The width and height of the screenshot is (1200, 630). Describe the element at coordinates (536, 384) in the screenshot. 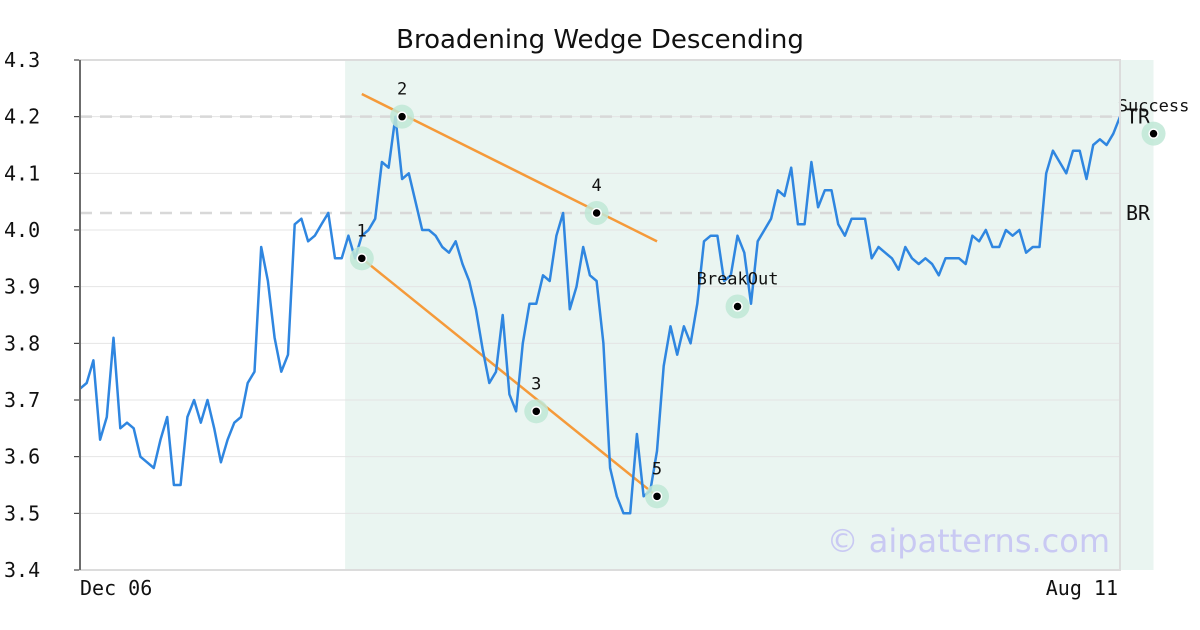

I see `pattern-point-label-3: 3` at that location.